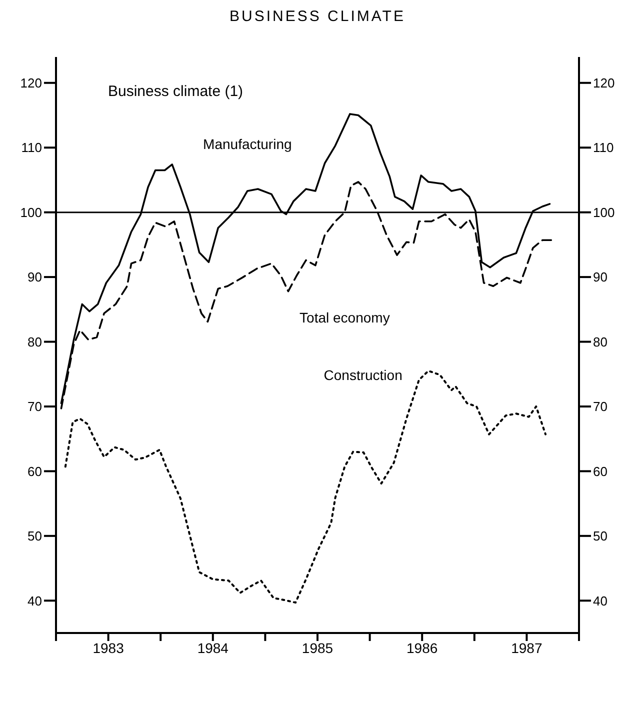  I want to click on y-tick-label: 40, so click(35, 600).